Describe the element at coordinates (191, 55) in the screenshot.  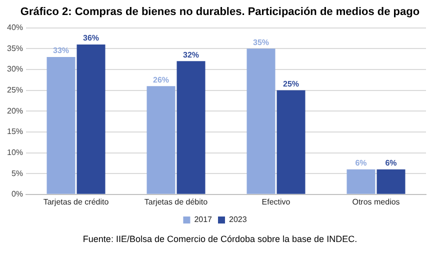
I see `data-label: 32%` at that location.